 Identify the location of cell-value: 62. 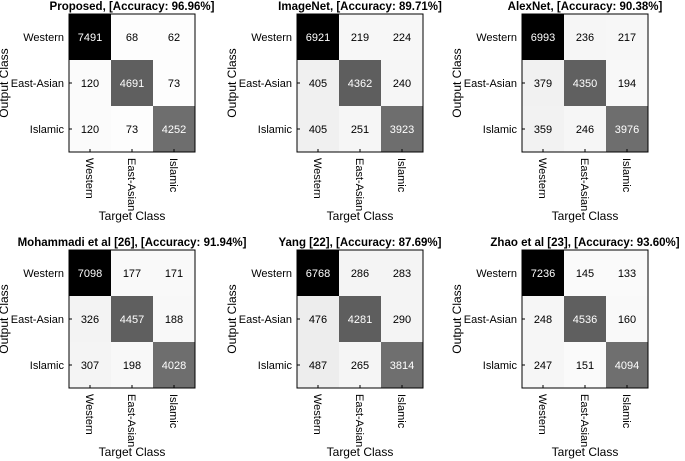
(174, 38).